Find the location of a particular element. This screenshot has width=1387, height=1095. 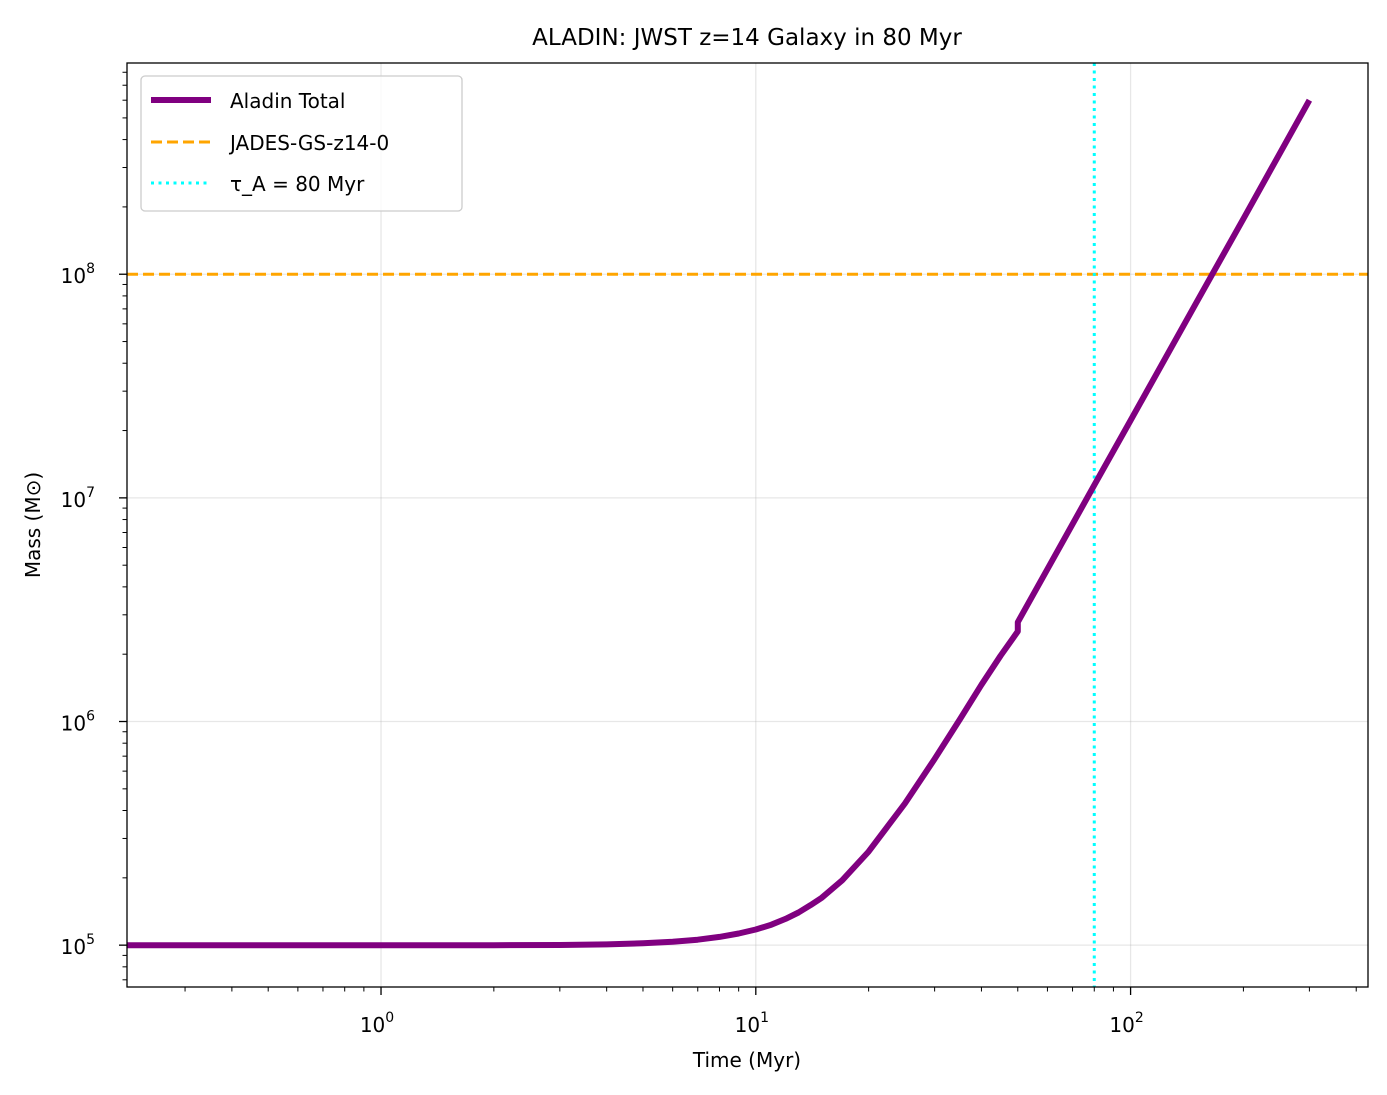

chart-title: ALADIN: JWST z=14 Galaxy in 80 Myr is located at coordinates (747, 38).